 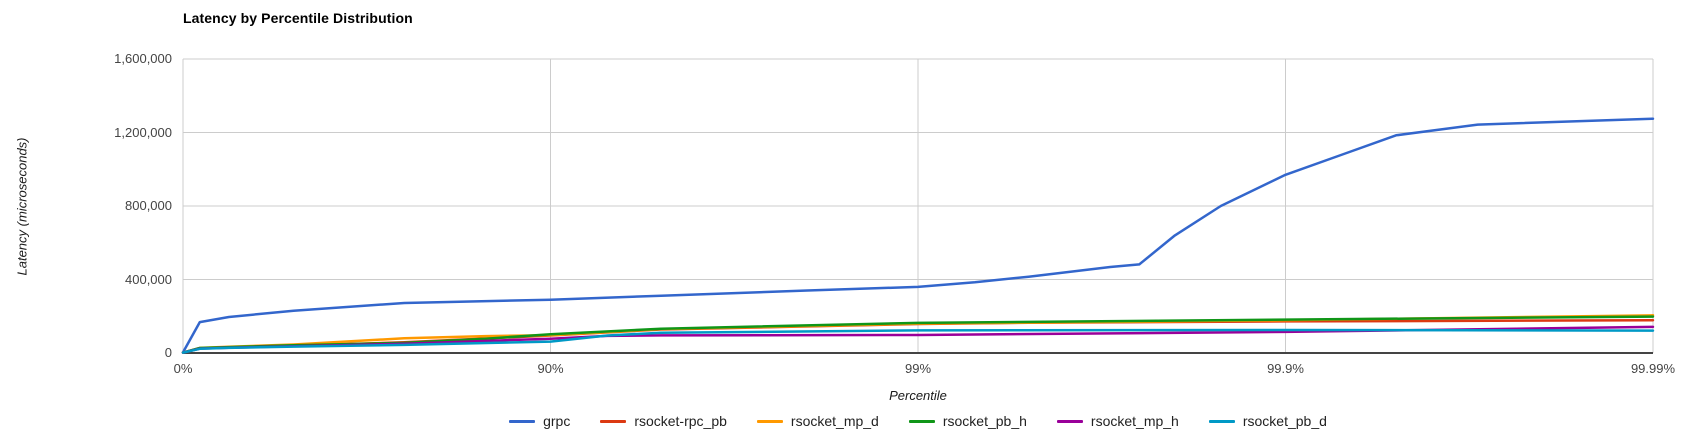 What do you see at coordinates (148, 279) in the screenshot?
I see `y-tick-label: 400,000` at bounding box center [148, 279].